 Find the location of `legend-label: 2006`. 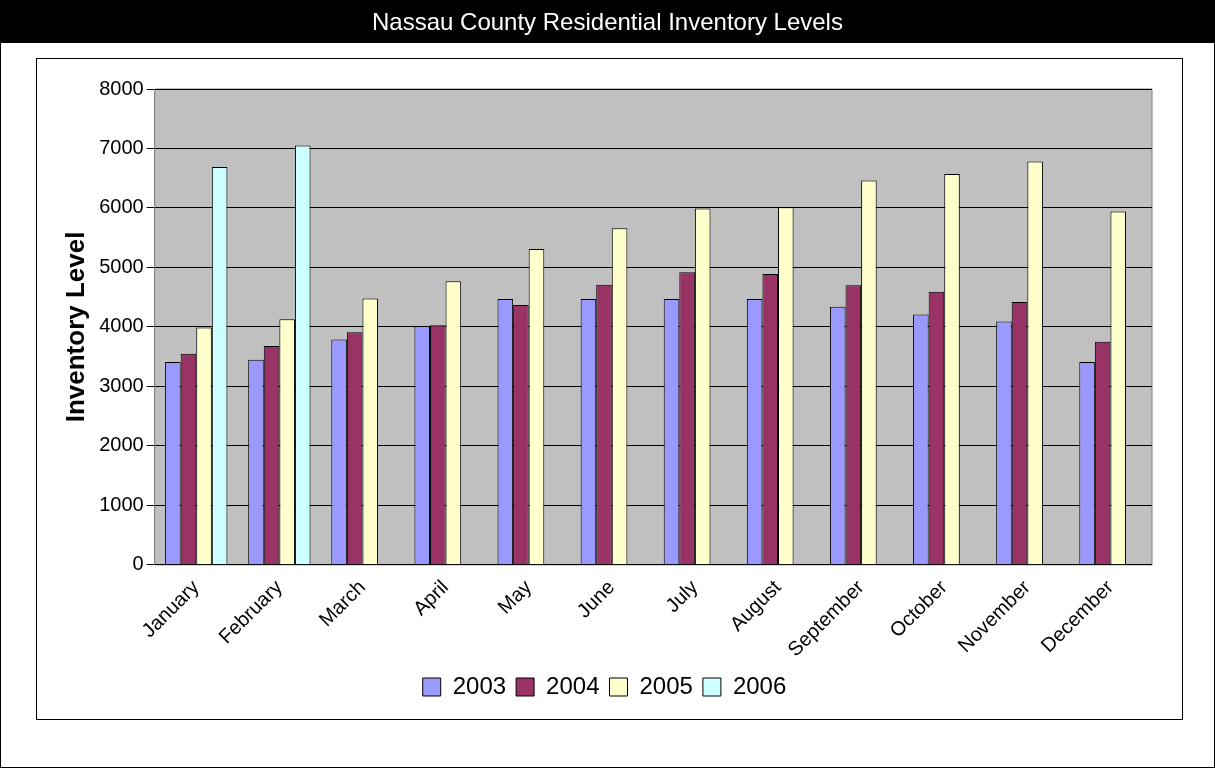

legend-label: 2006 is located at coordinates (759, 685).